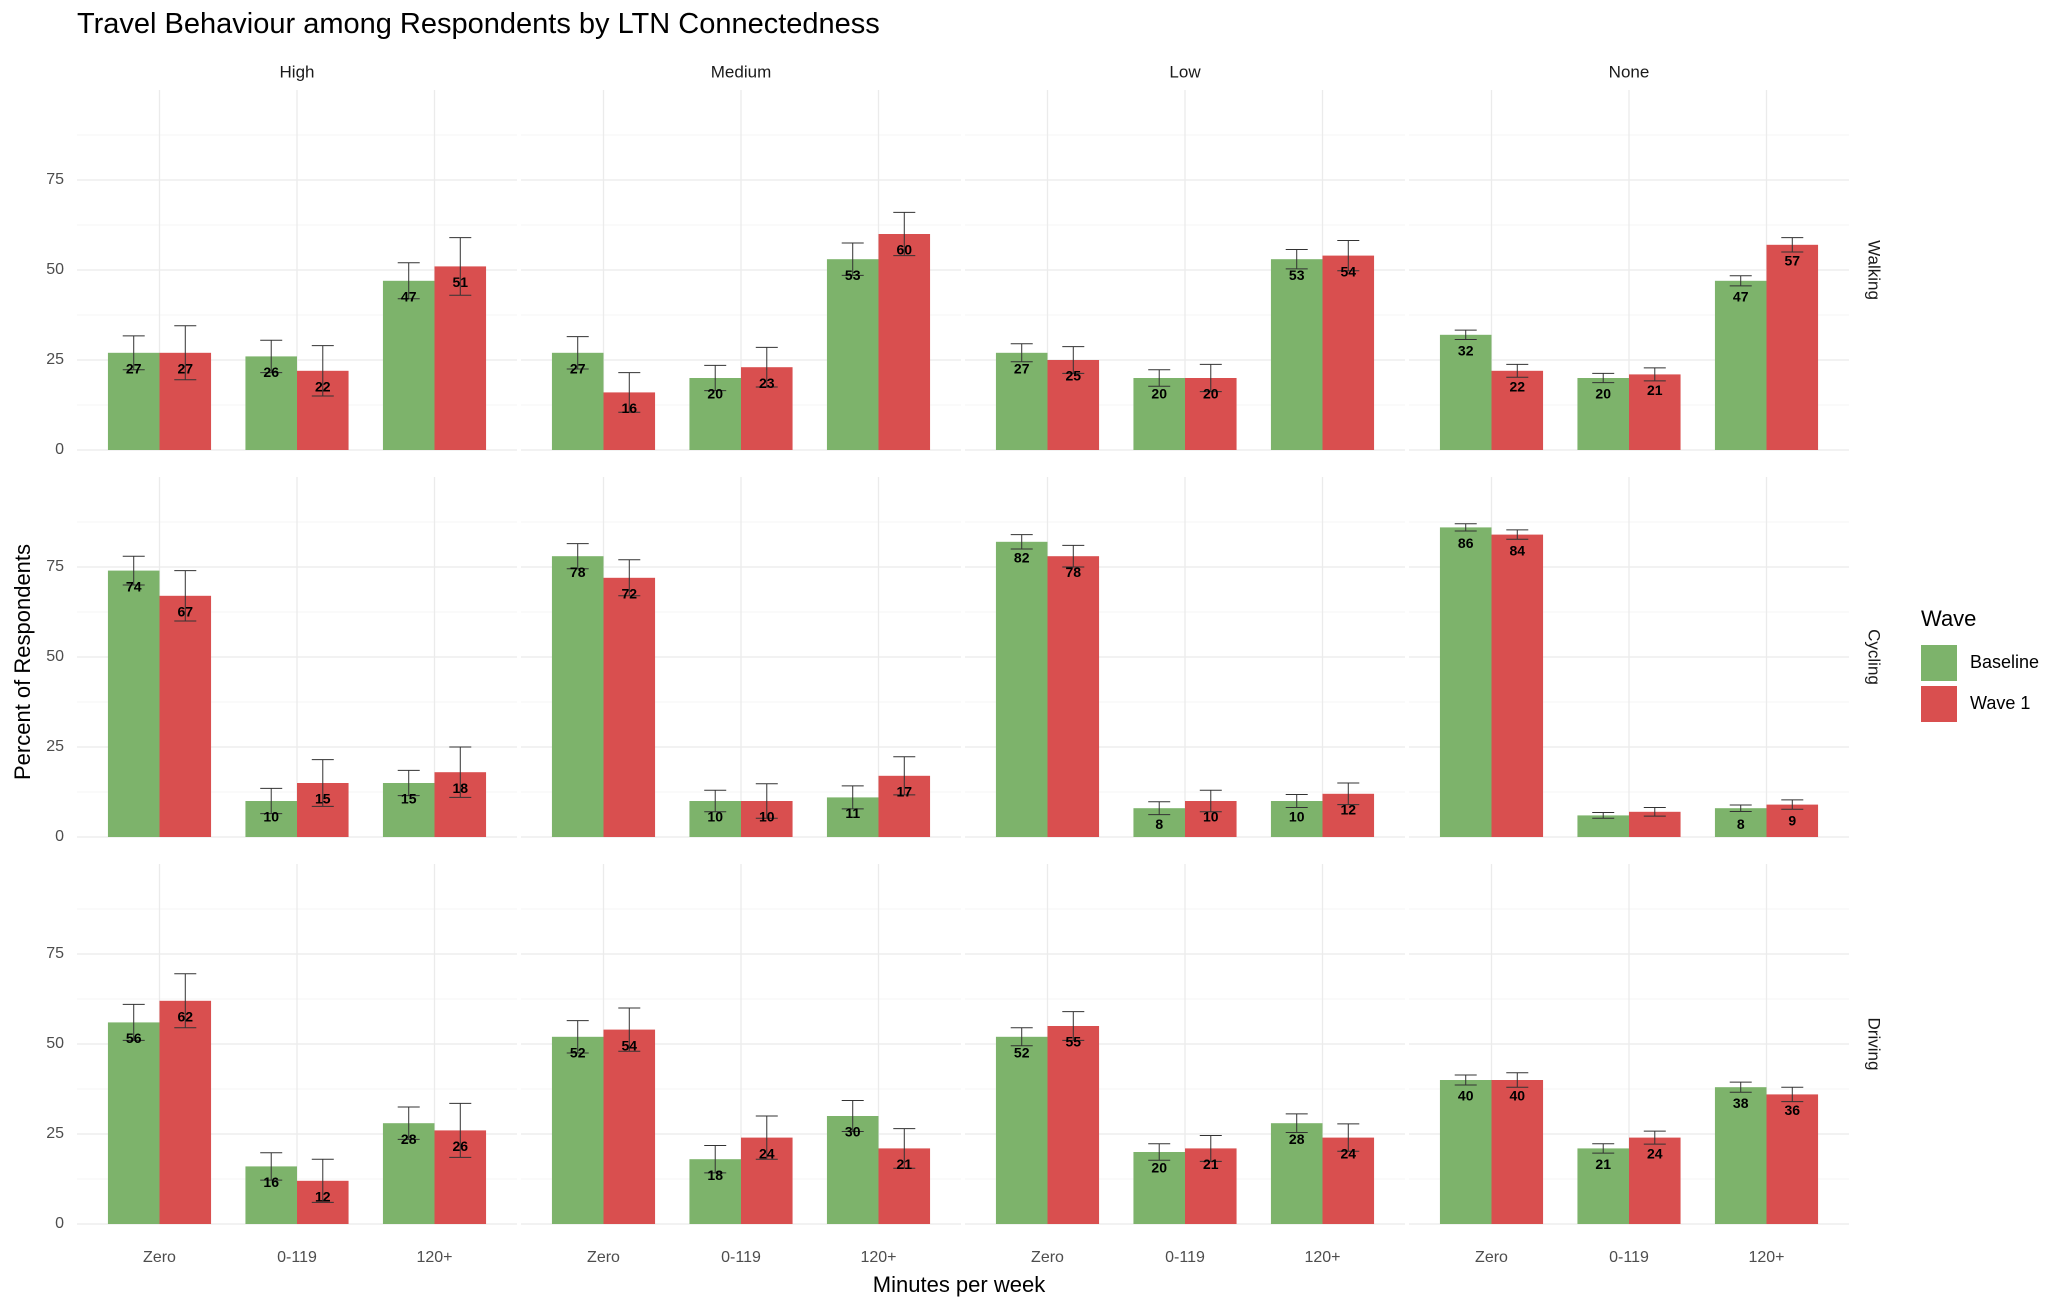 The image size is (2068, 1310). I want to click on column-strip-label: Medium, so click(741, 71).